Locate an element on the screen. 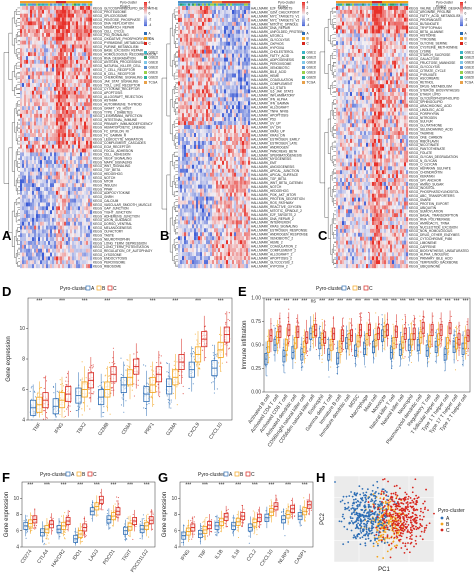  scale-tick: 2 is located at coordinates (466, 8).